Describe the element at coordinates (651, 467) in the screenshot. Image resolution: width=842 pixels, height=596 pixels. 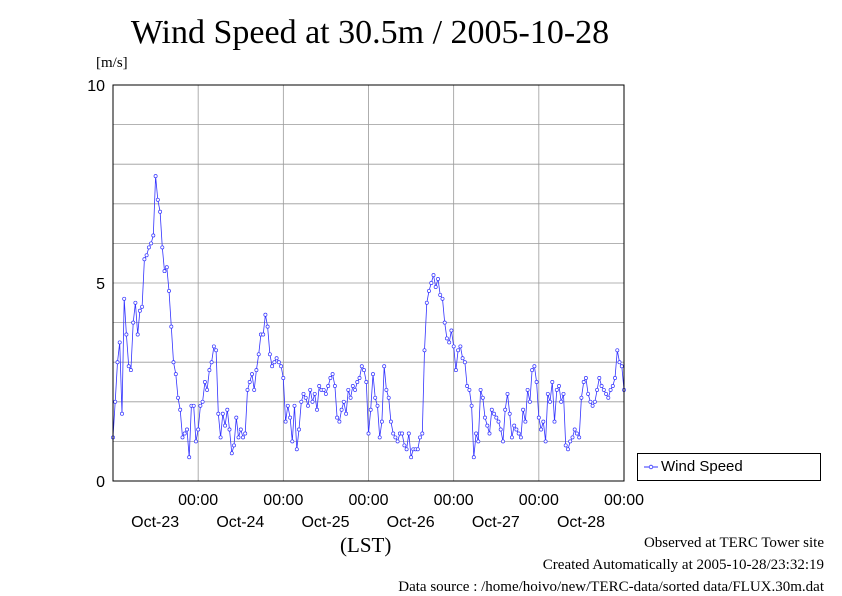
I see `legend-marker-icon` at that location.